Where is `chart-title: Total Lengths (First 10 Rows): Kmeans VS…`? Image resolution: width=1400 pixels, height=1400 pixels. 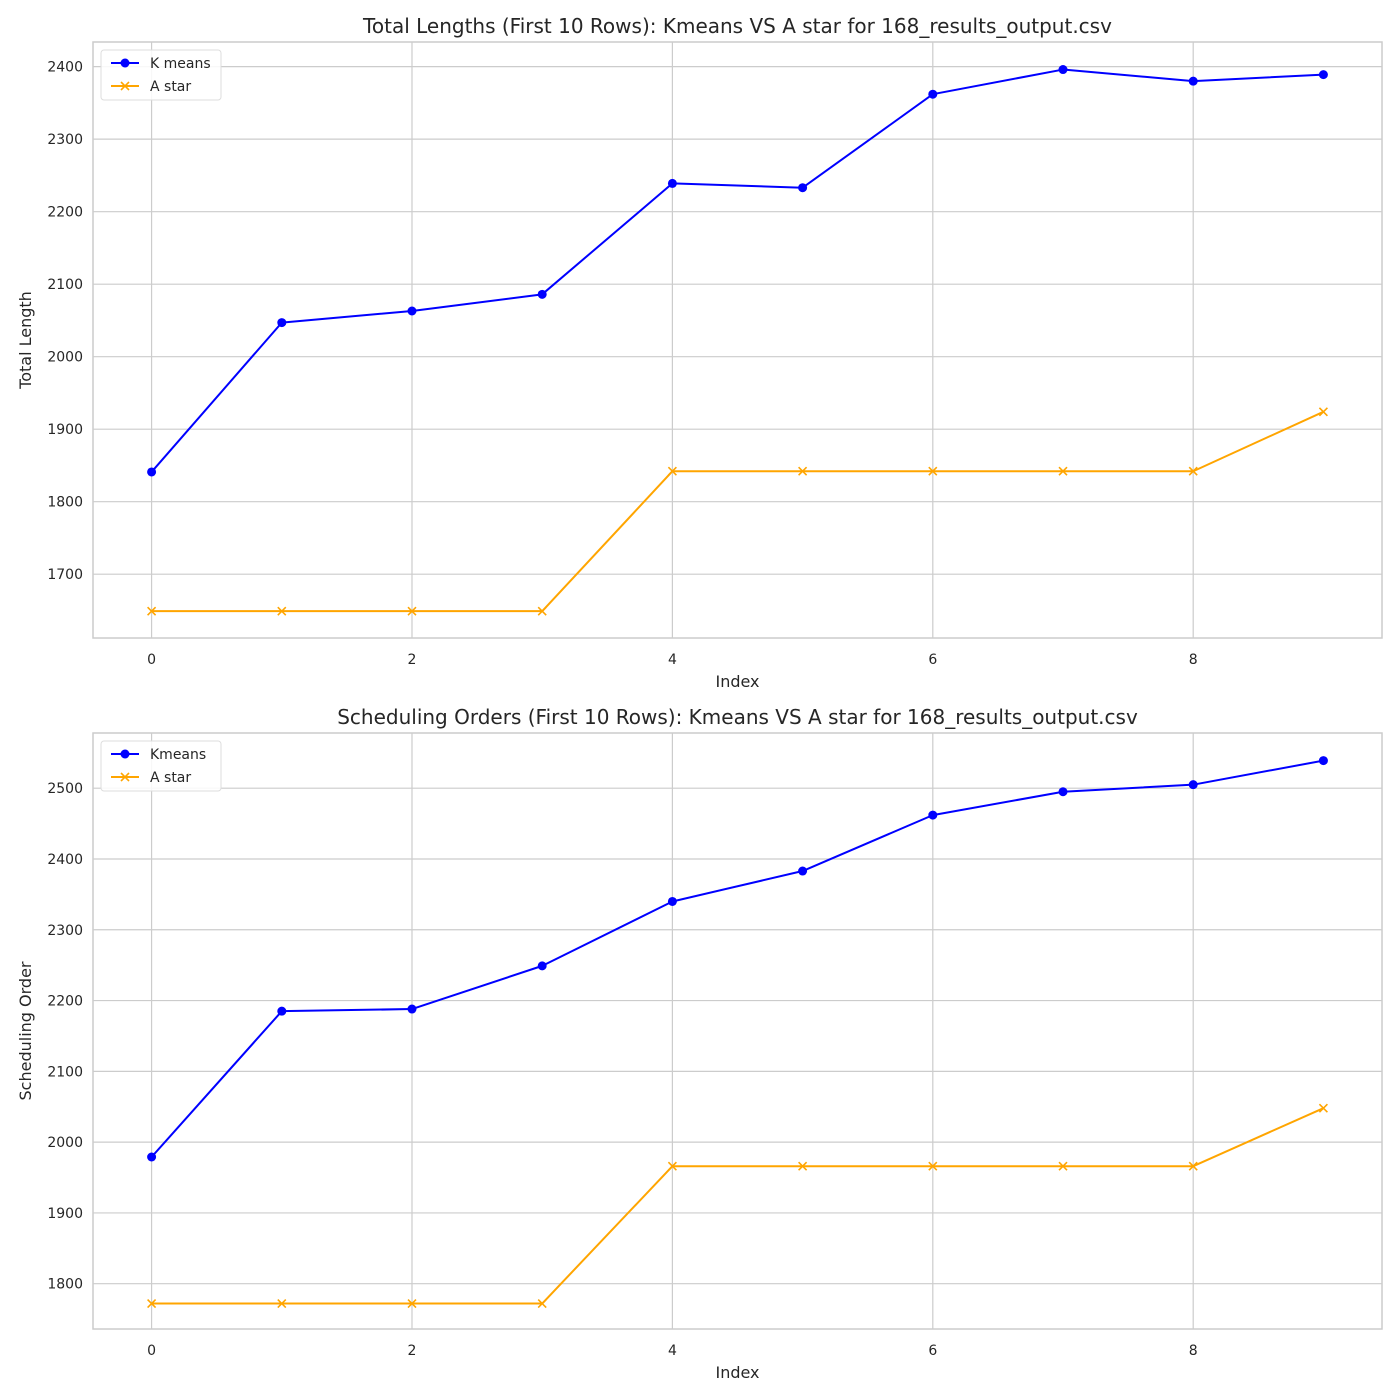 chart-title: Total Lengths (First 10 Rows): Kmeans VS… is located at coordinates (737, 26).